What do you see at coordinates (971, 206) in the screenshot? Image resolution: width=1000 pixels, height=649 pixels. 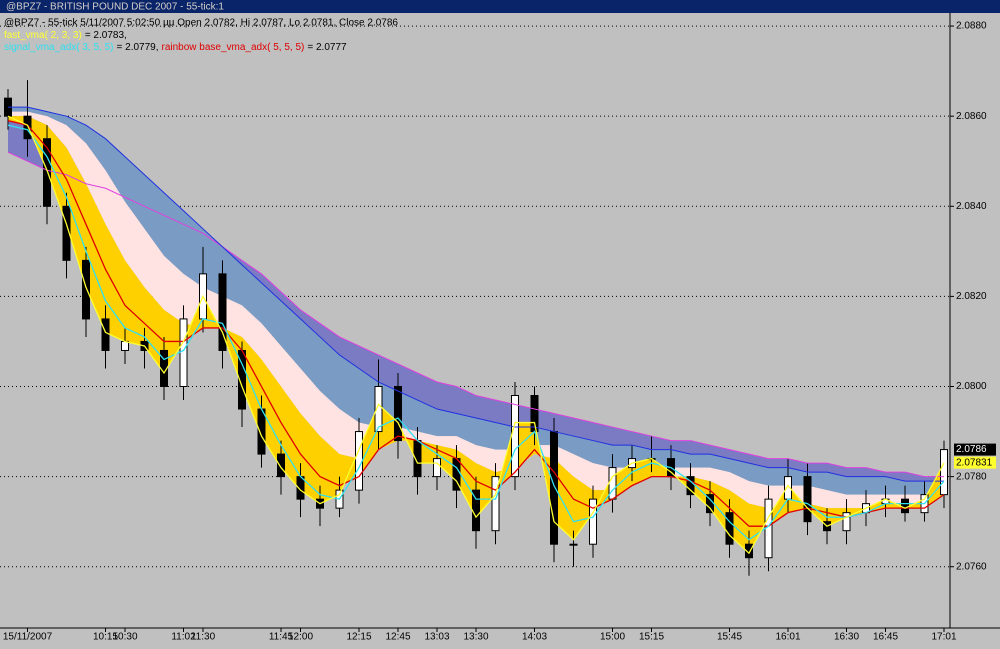 I see `y-tick-label: 2.0840` at bounding box center [971, 206].